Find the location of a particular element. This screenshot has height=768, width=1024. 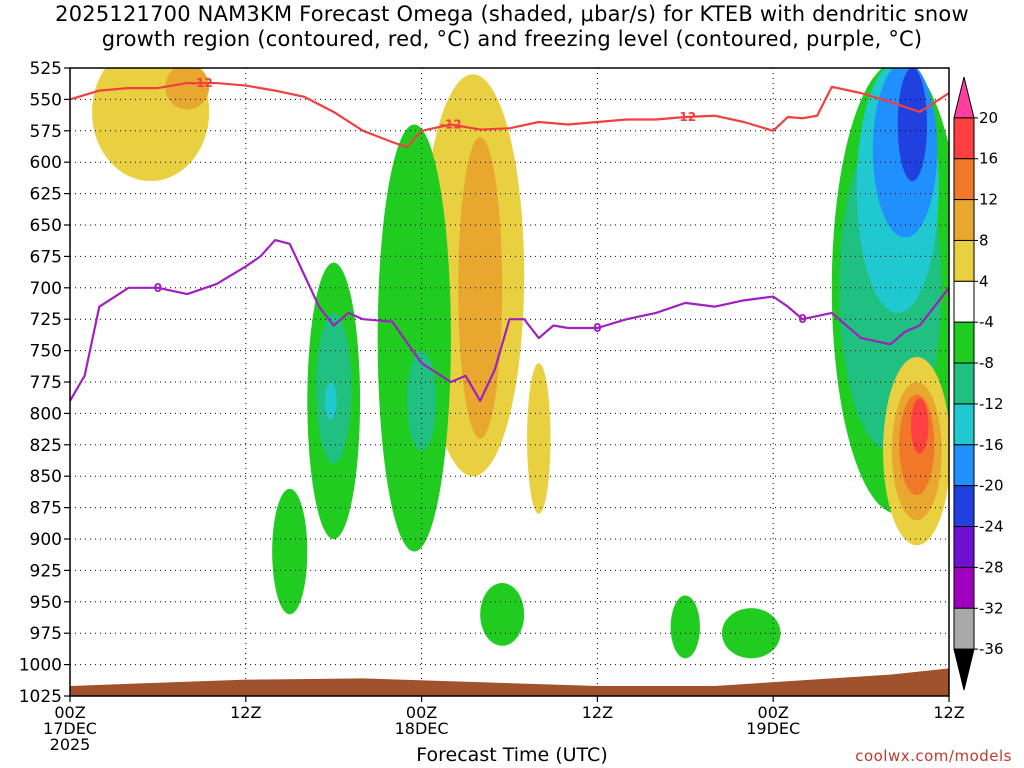

credit-text: coolwx.com/models is located at coordinates (933, 756).